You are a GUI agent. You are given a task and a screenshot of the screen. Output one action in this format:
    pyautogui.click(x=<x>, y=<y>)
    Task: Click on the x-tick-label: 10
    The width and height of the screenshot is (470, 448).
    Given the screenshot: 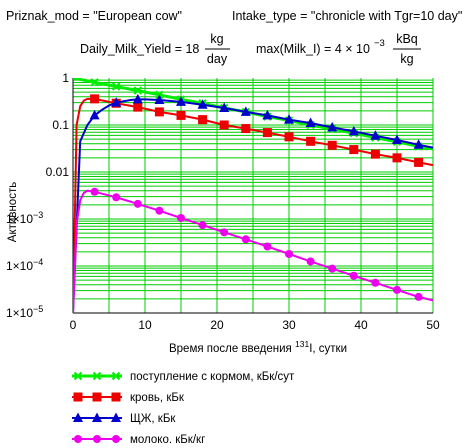 What is the action you would take?
    pyautogui.click(x=145, y=325)
    